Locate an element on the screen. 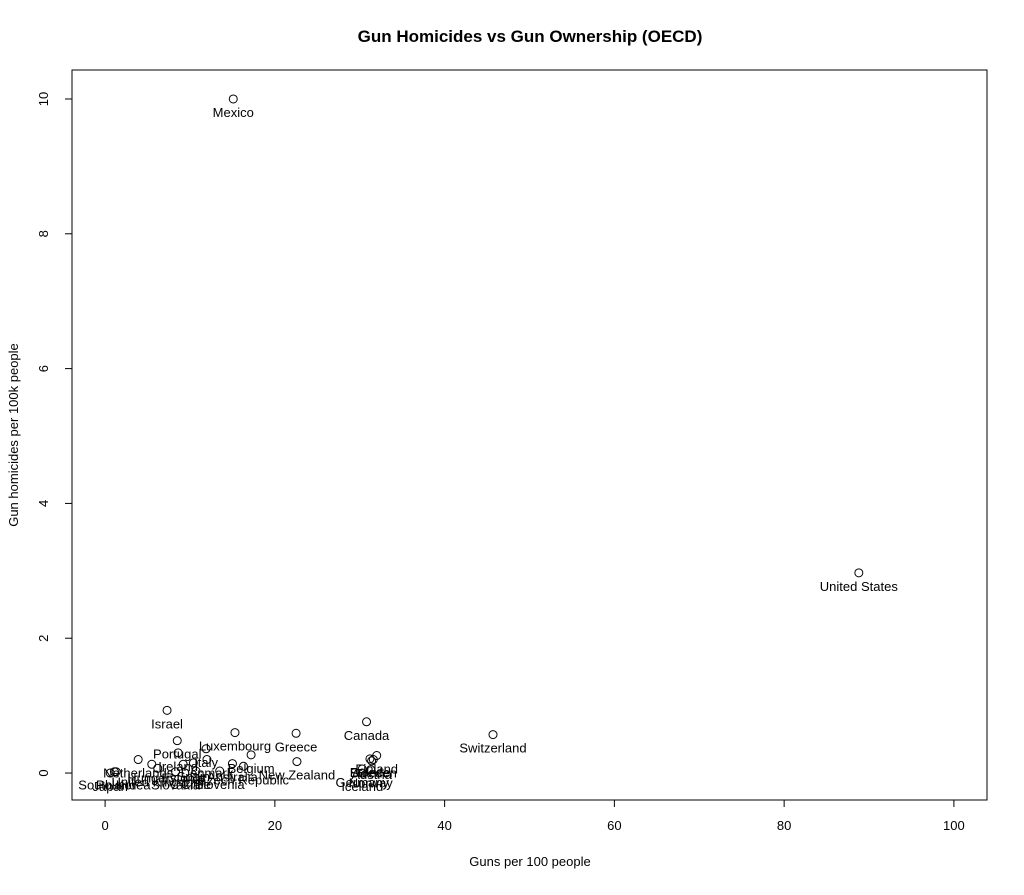 Image resolution: width=1024 pixels, height=895 pixels. point-label: Austria is located at coordinates (371, 774).